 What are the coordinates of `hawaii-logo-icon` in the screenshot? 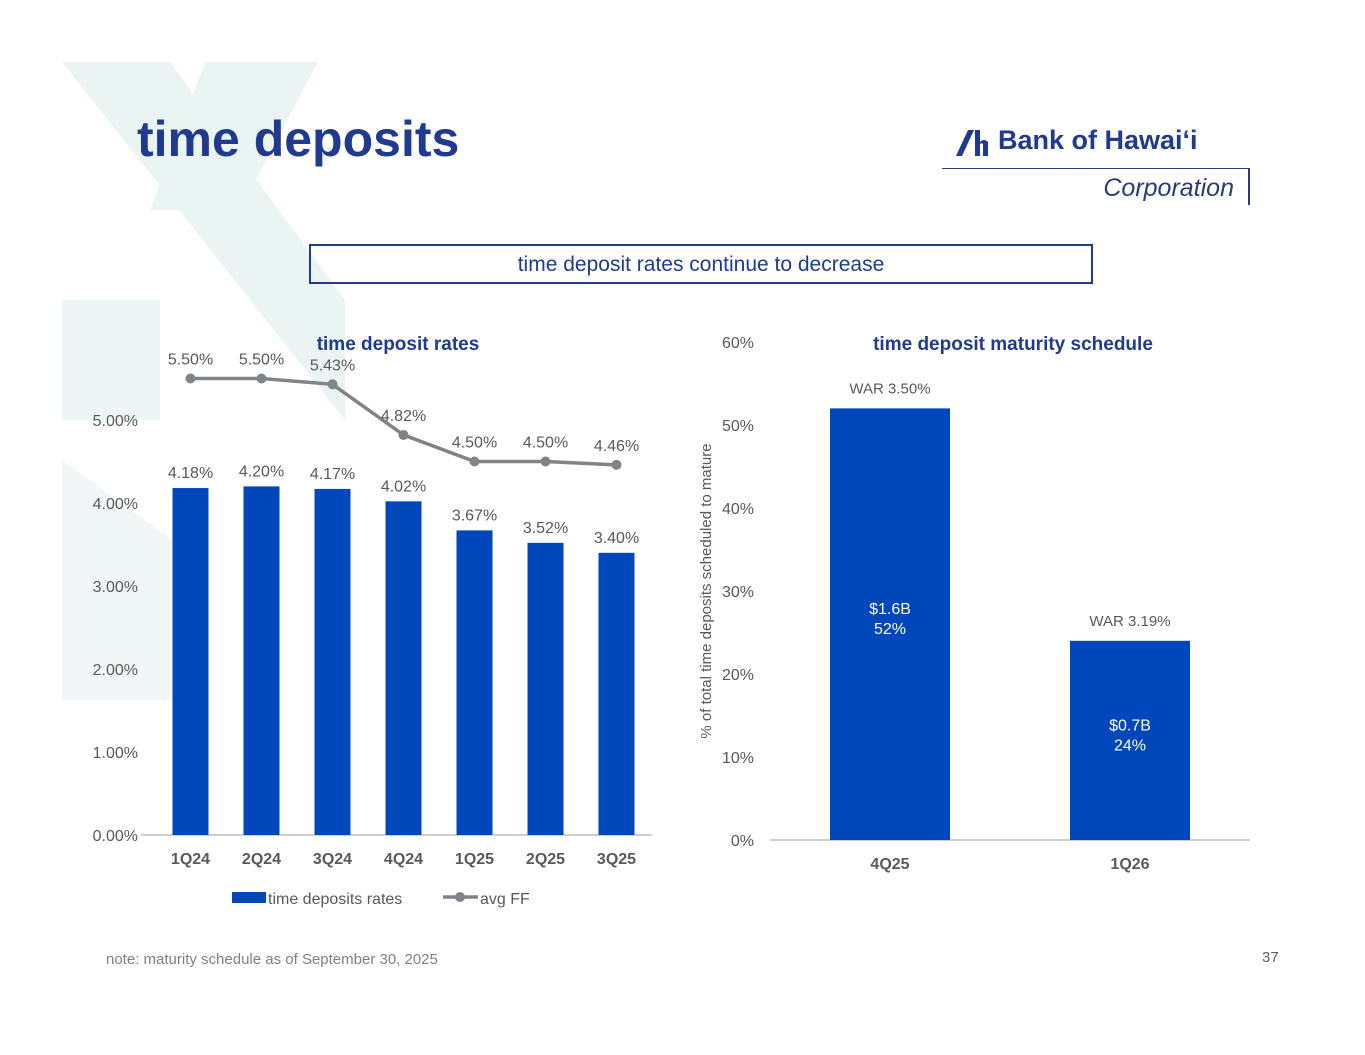 It's located at (972, 143).